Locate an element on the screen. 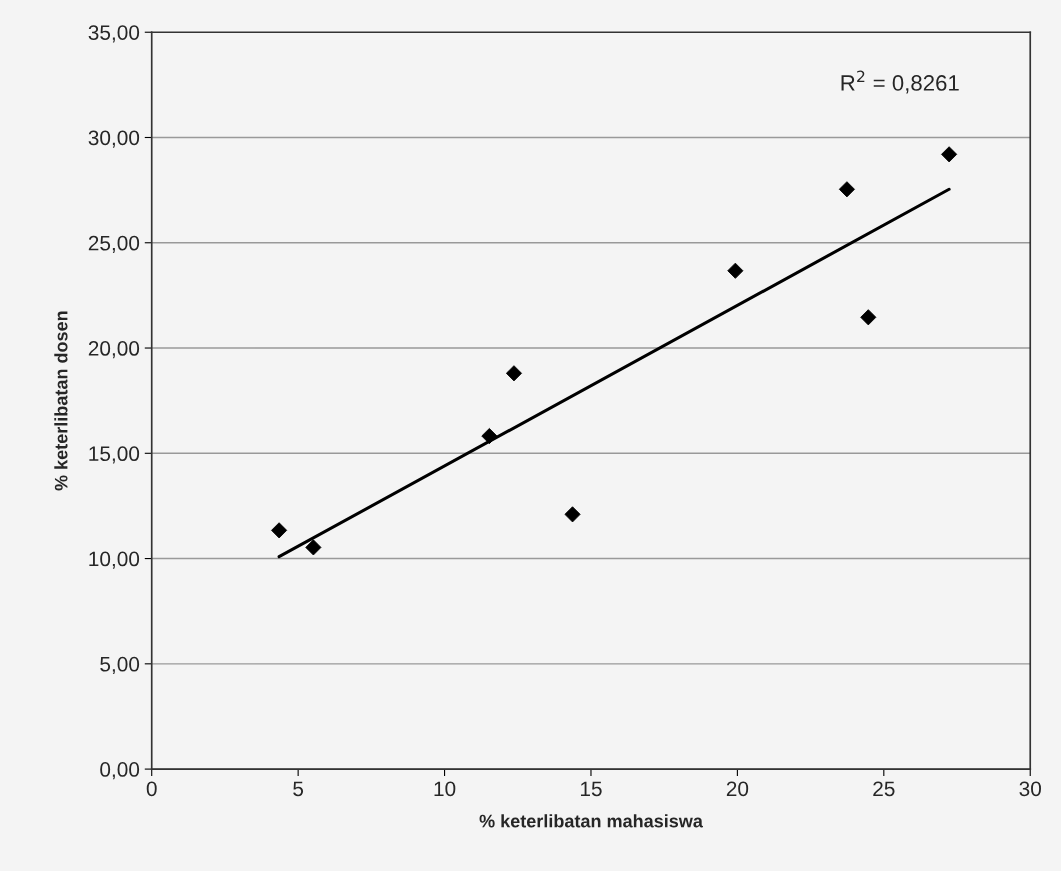  x-axis-title: % keterlibatan mahasiswa is located at coordinates (591, 821).